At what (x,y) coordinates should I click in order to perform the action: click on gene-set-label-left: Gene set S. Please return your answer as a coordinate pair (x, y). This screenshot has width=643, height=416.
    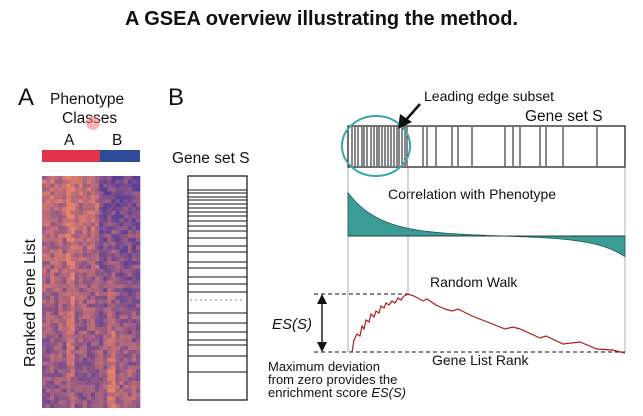
    Looking at the image, I should click on (211, 158).